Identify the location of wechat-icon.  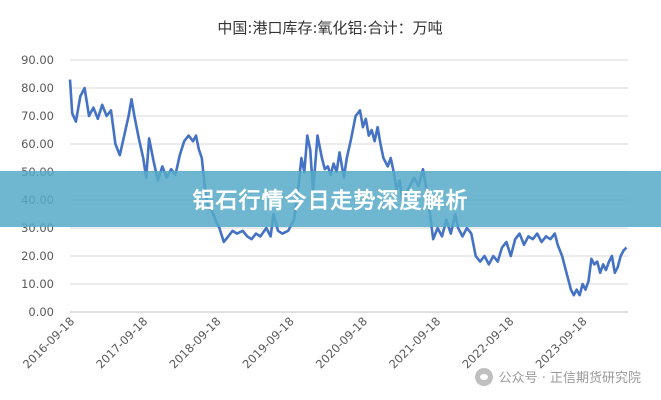
(483, 376).